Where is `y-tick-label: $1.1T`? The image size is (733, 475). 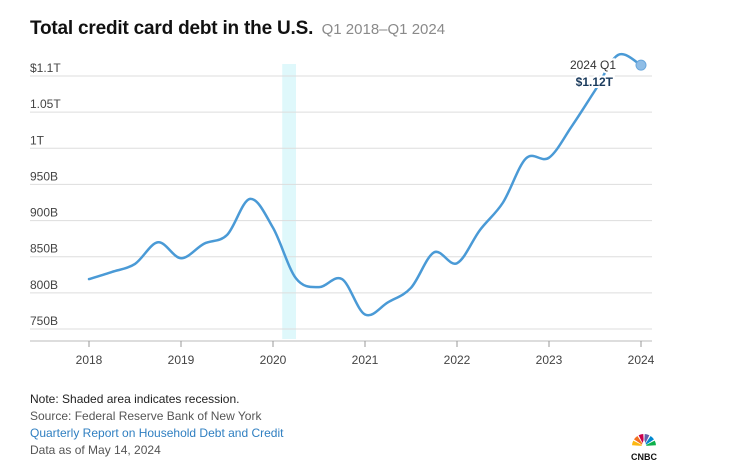
y-tick-label: $1.1T is located at coordinates (45, 68).